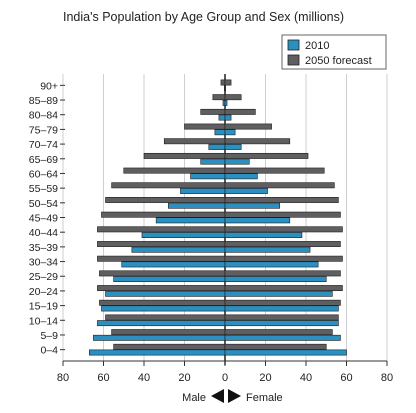 This screenshot has width=416, height=413. What do you see at coordinates (264, 398) in the screenshot?
I see `female-axis-label: Female` at bounding box center [264, 398].